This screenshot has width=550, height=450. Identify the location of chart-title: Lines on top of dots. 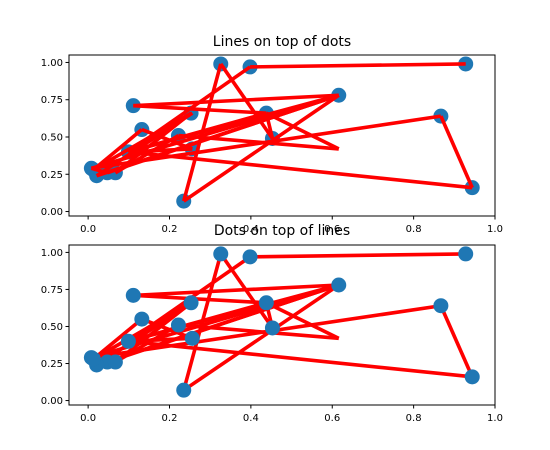
(282, 42).